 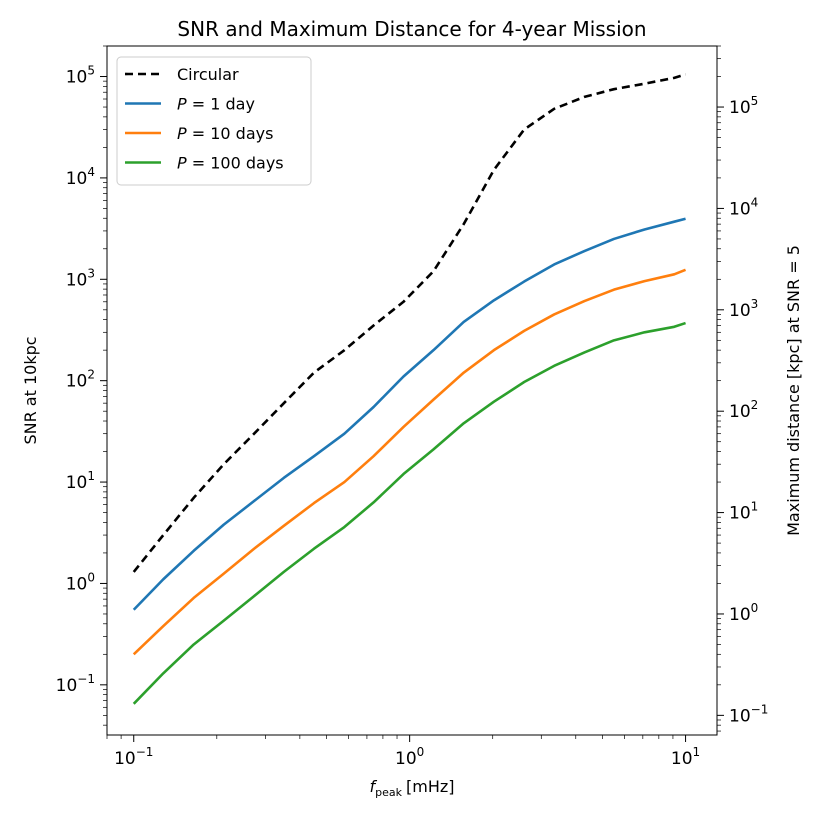 I want to click on x-axis-title: fpeak [mHz], so click(x=411, y=788).